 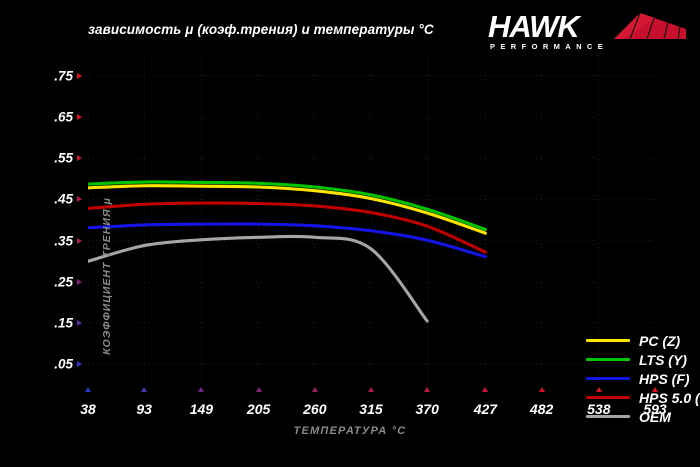 What do you see at coordinates (315, 409) in the screenshot?
I see `x-tick-label: 260` at bounding box center [315, 409].